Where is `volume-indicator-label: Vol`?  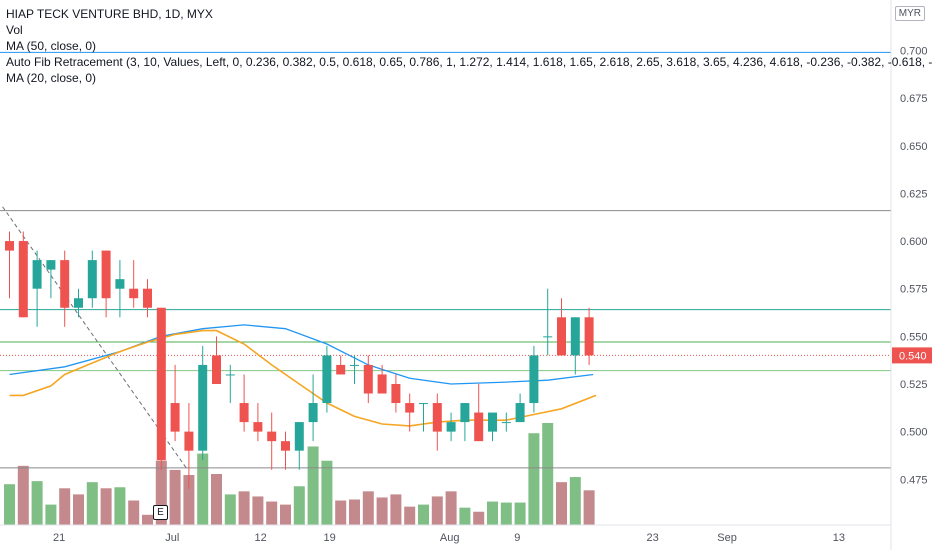 volume-indicator-label: Vol is located at coordinates (14, 30).